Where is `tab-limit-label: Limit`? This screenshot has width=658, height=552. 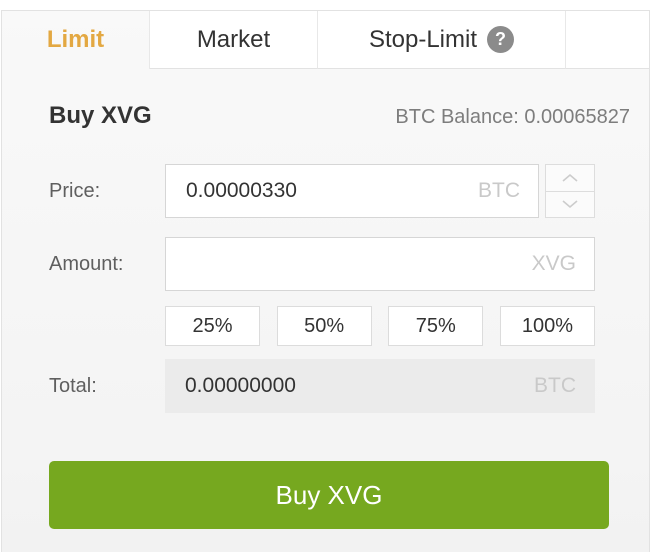
tab-limit-label: Limit is located at coordinates (75, 39).